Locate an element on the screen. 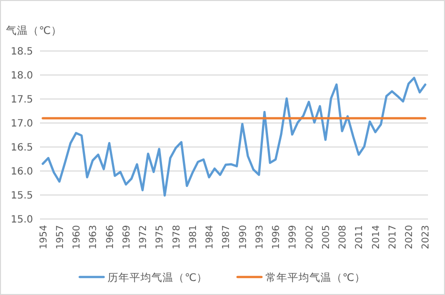  legend-label: 历年平均气温（℃） is located at coordinates (158, 278).